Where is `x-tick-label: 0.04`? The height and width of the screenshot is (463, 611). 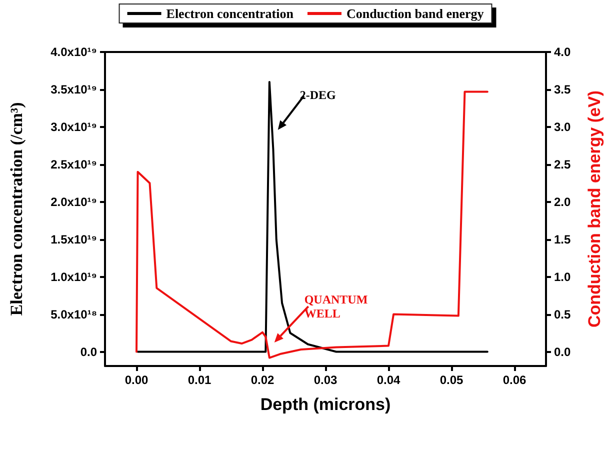
x-tick-label: 0.04 is located at coordinates (388, 380).